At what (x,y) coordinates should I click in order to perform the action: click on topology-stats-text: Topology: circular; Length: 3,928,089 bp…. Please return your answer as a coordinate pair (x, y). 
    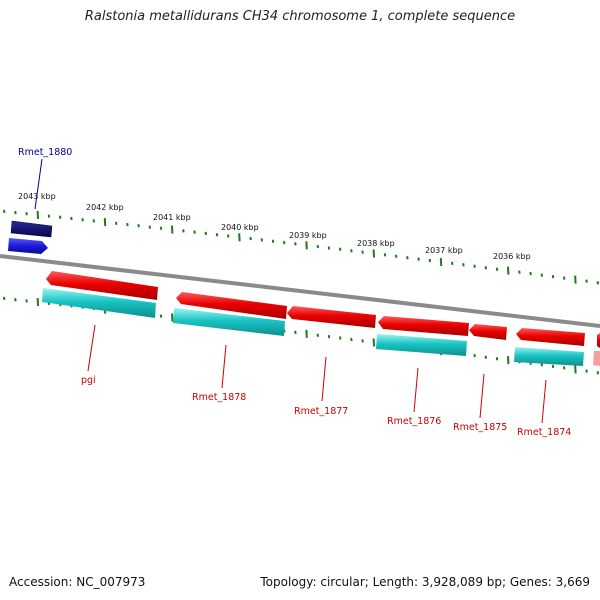
    Looking at the image, I should click on (425, 582).